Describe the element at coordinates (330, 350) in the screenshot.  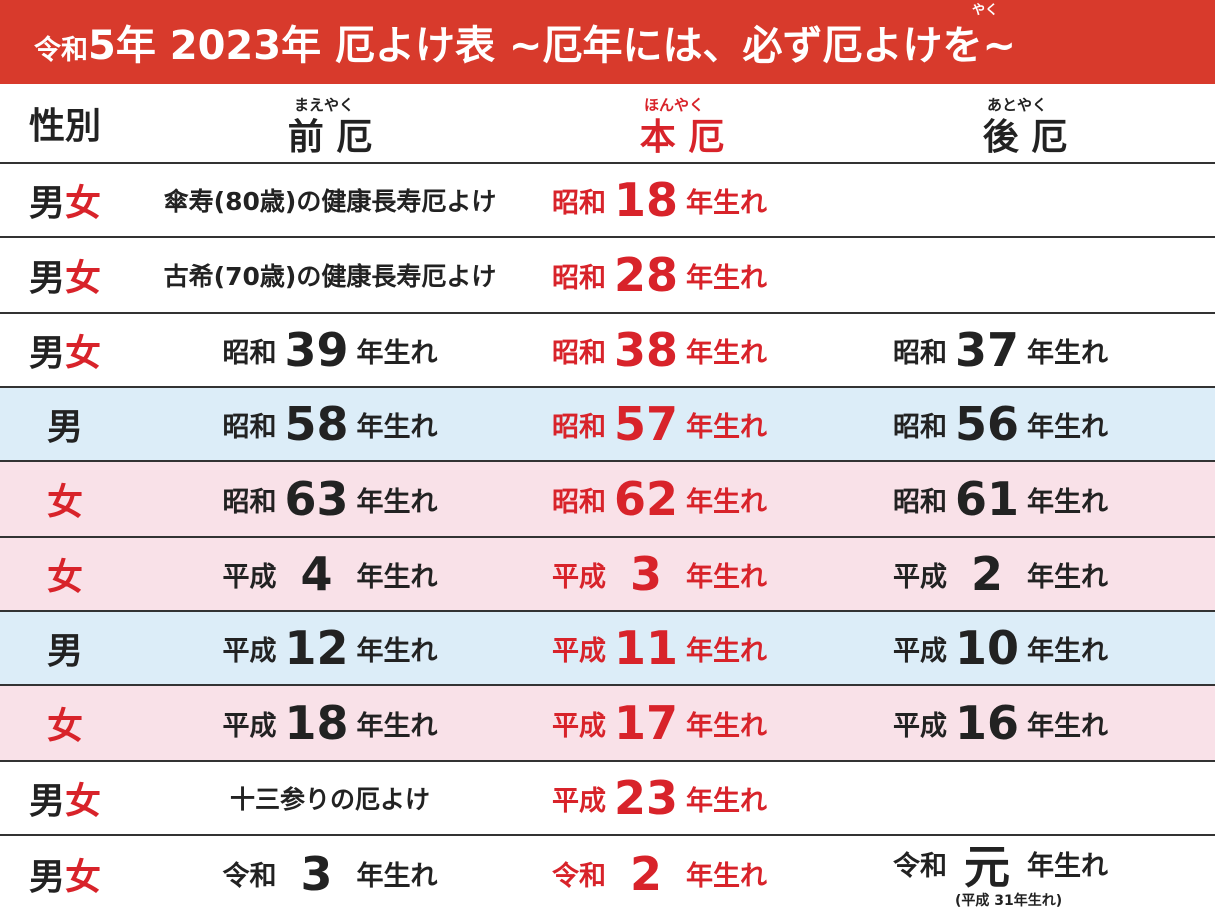
I see `mae-cell: 昭和 39 年生れ` at that location.